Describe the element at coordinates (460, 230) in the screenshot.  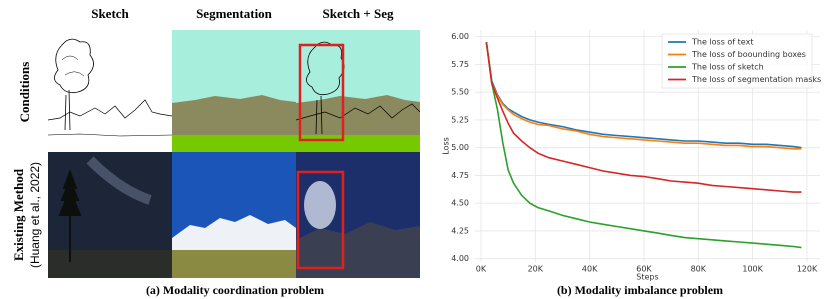
I see `y-tick-label: 4.25` at that location.